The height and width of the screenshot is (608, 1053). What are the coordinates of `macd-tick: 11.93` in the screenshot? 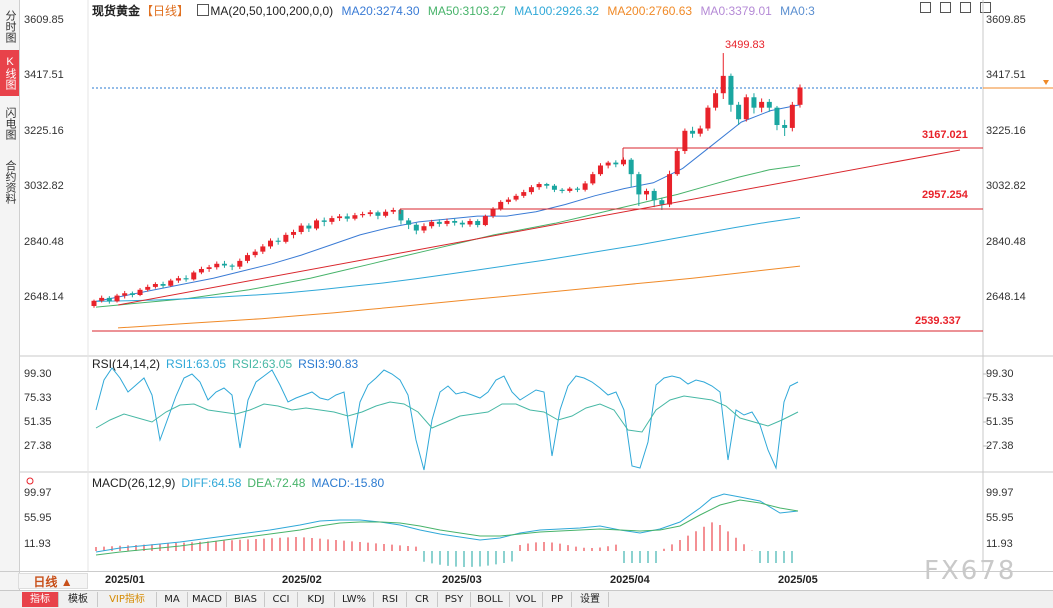 It's located at (37, 544).